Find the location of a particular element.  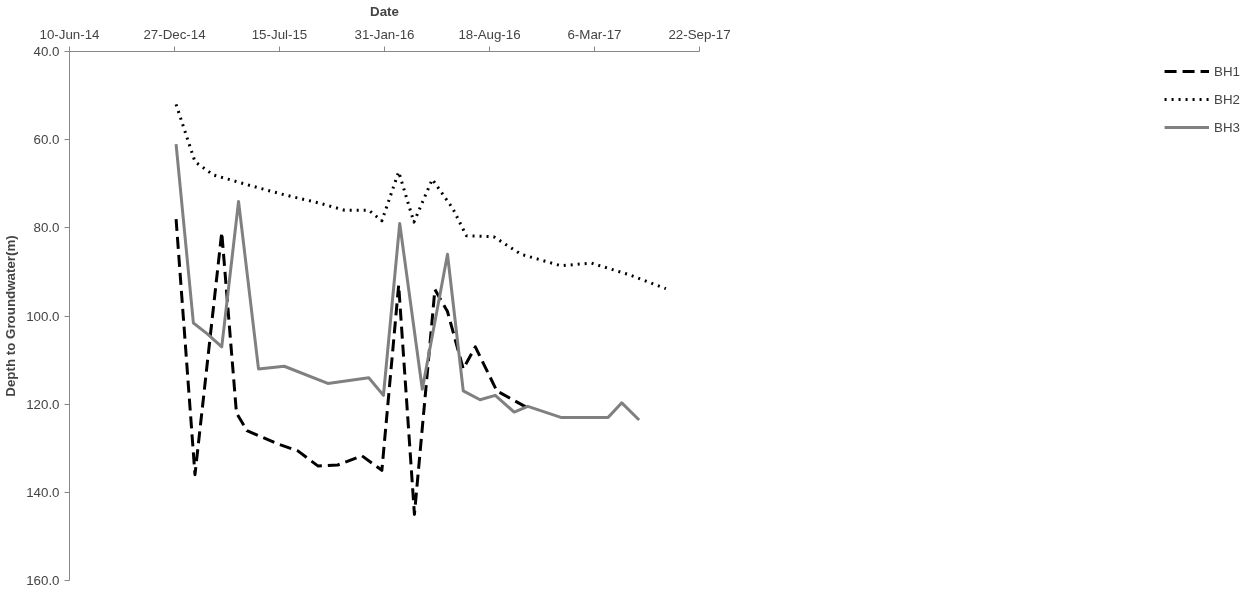

x-tick-label: 22-Sep-17 is located at coordinates (699, 34).